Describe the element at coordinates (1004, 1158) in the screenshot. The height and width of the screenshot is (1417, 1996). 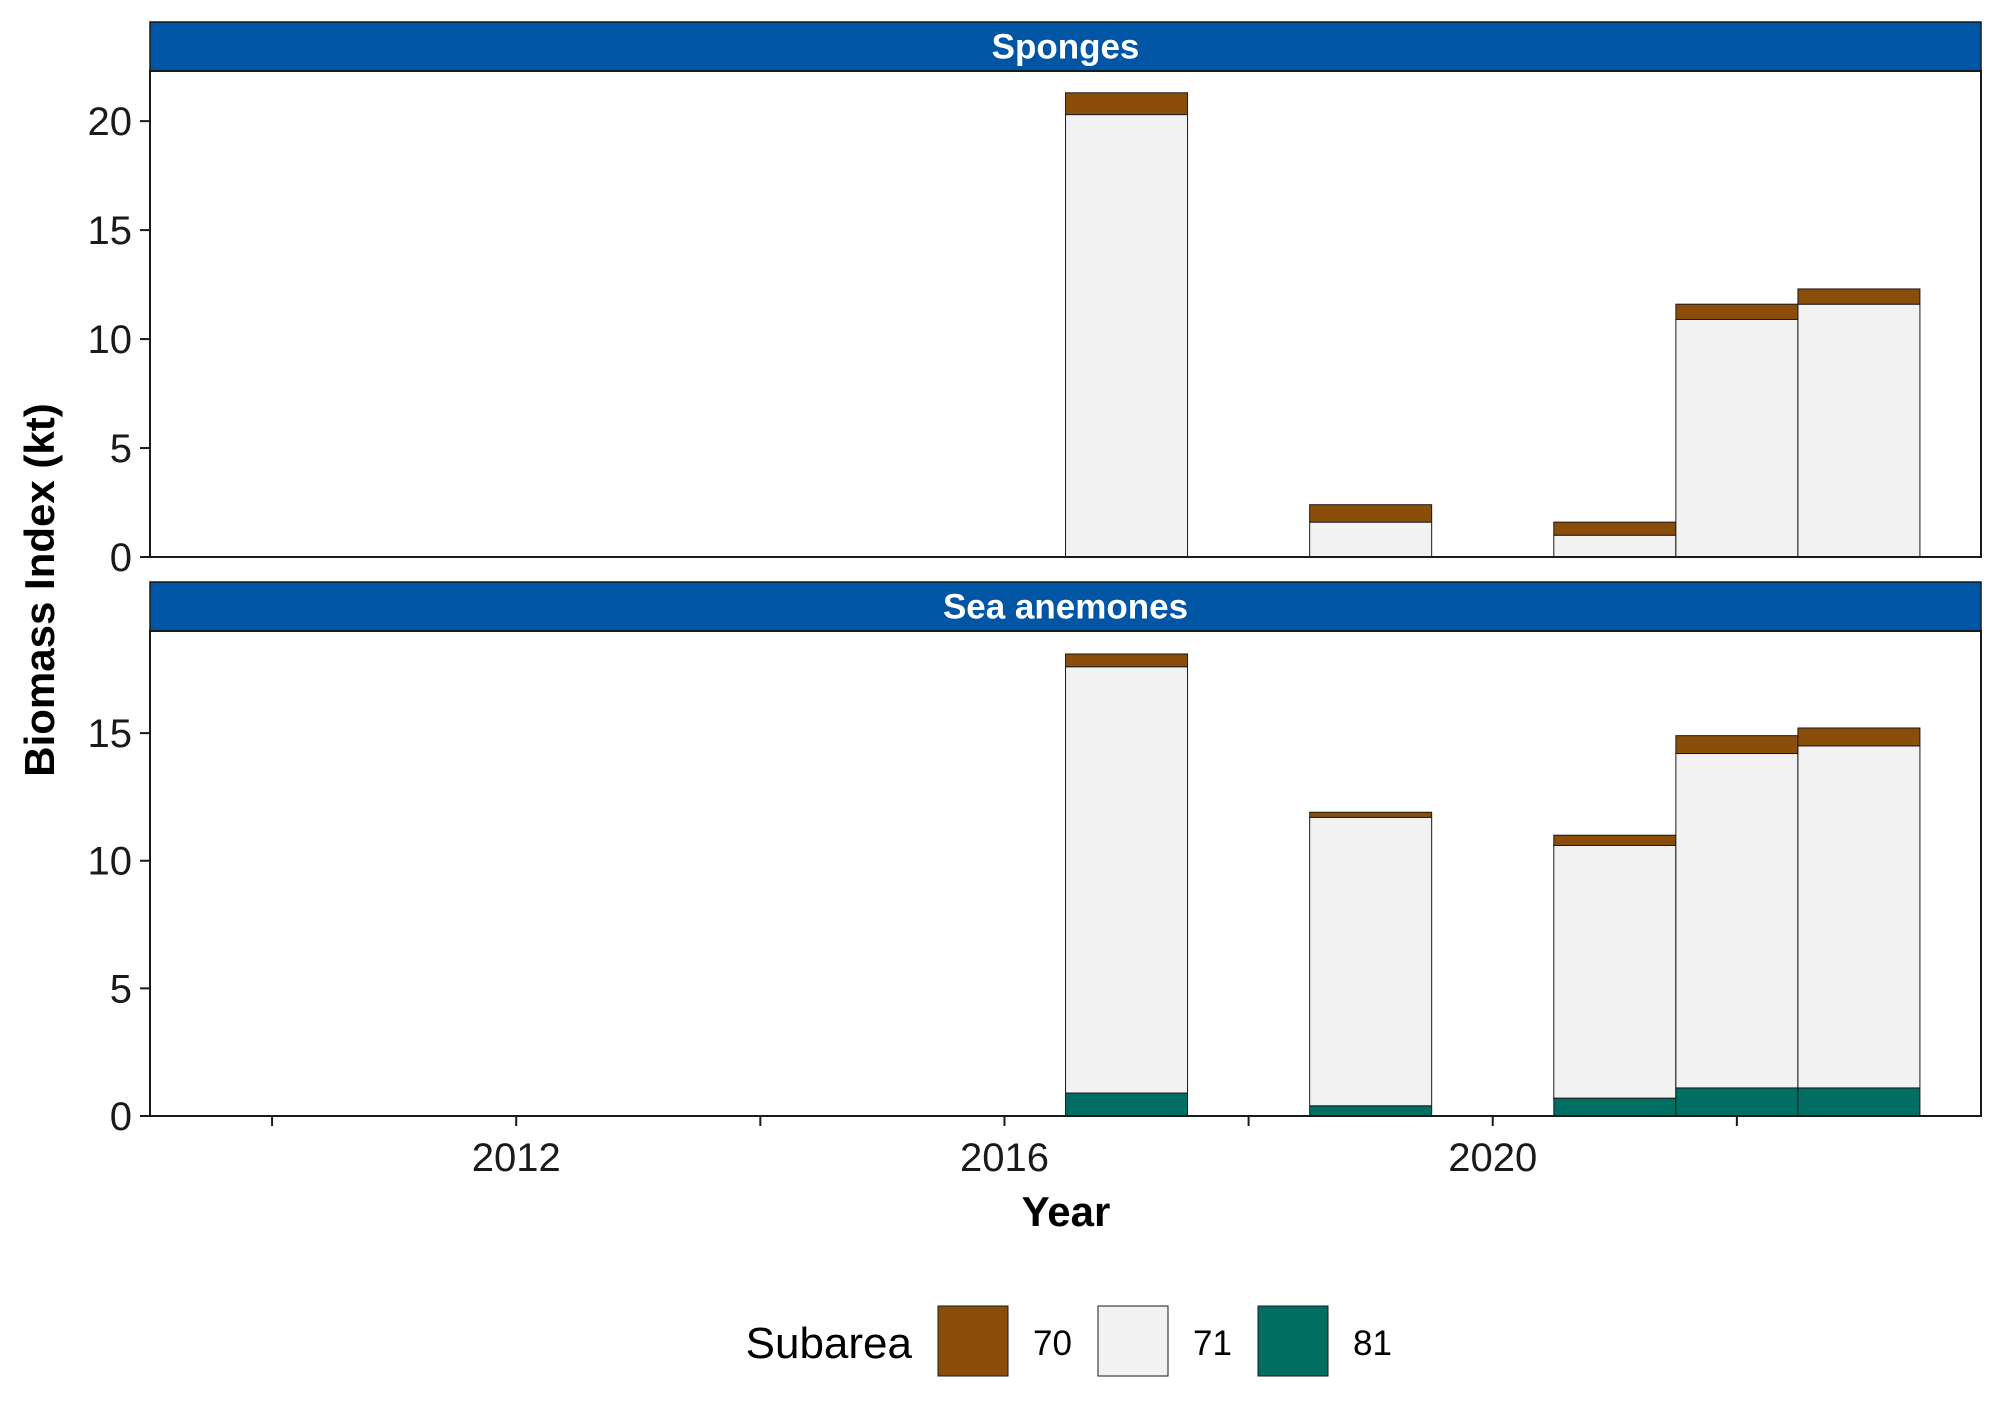
I see `x-tick-label: 2016` at that location.